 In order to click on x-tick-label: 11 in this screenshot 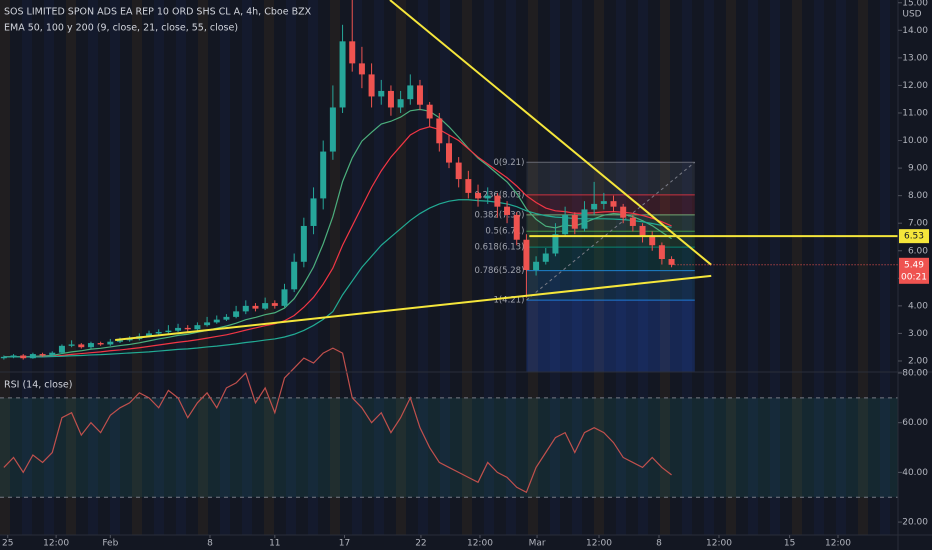, I will do `click(274, 544)`.